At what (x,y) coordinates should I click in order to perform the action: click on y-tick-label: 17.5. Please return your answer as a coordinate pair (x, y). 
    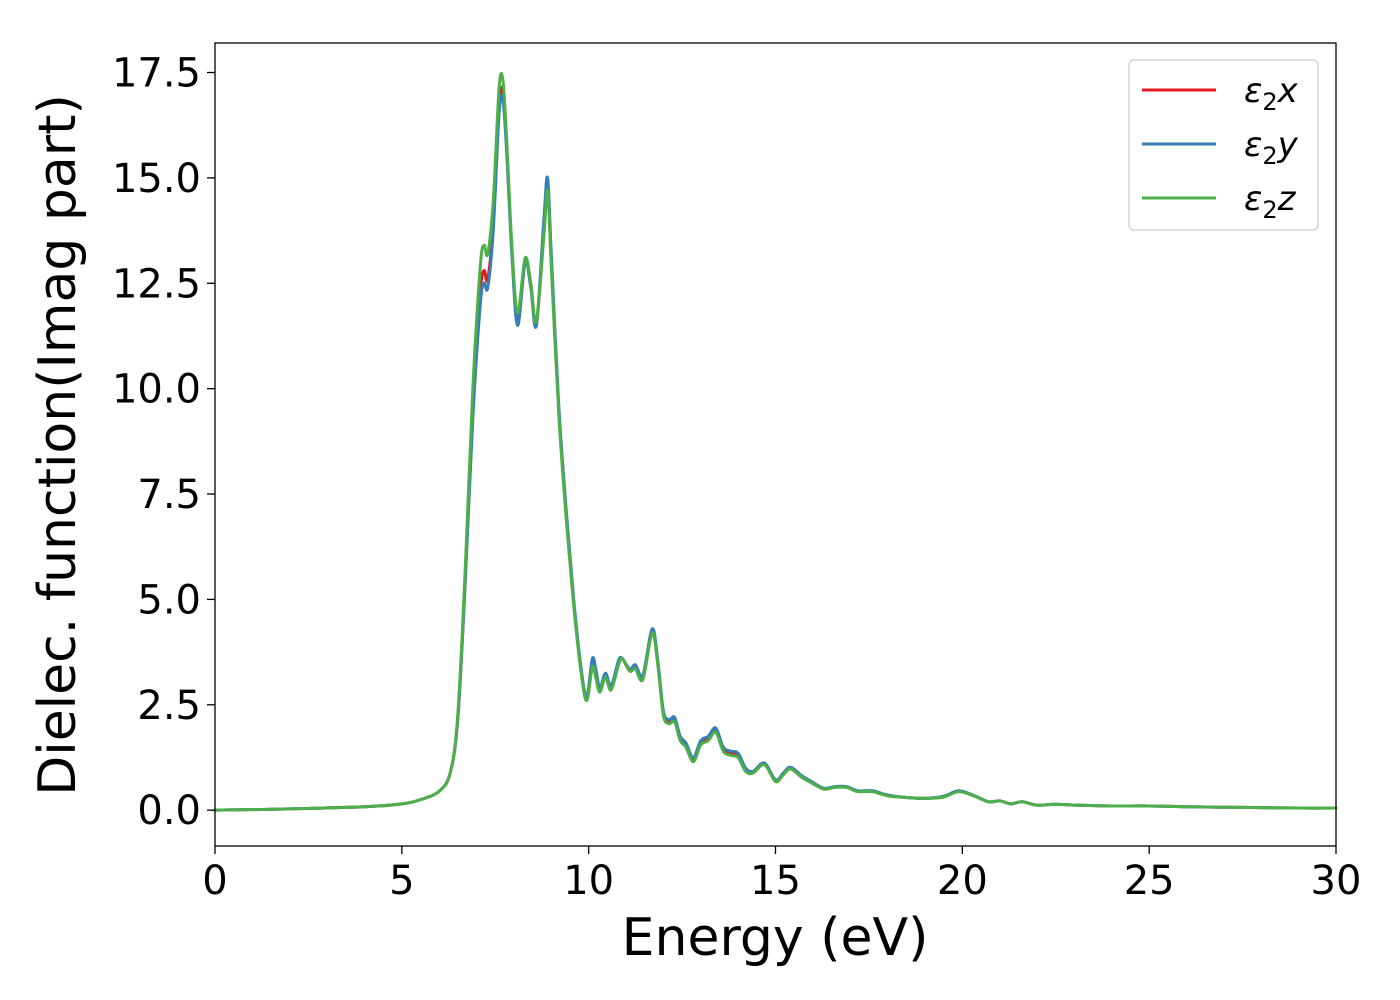
    Looking at the image, I should click on (156, 74).